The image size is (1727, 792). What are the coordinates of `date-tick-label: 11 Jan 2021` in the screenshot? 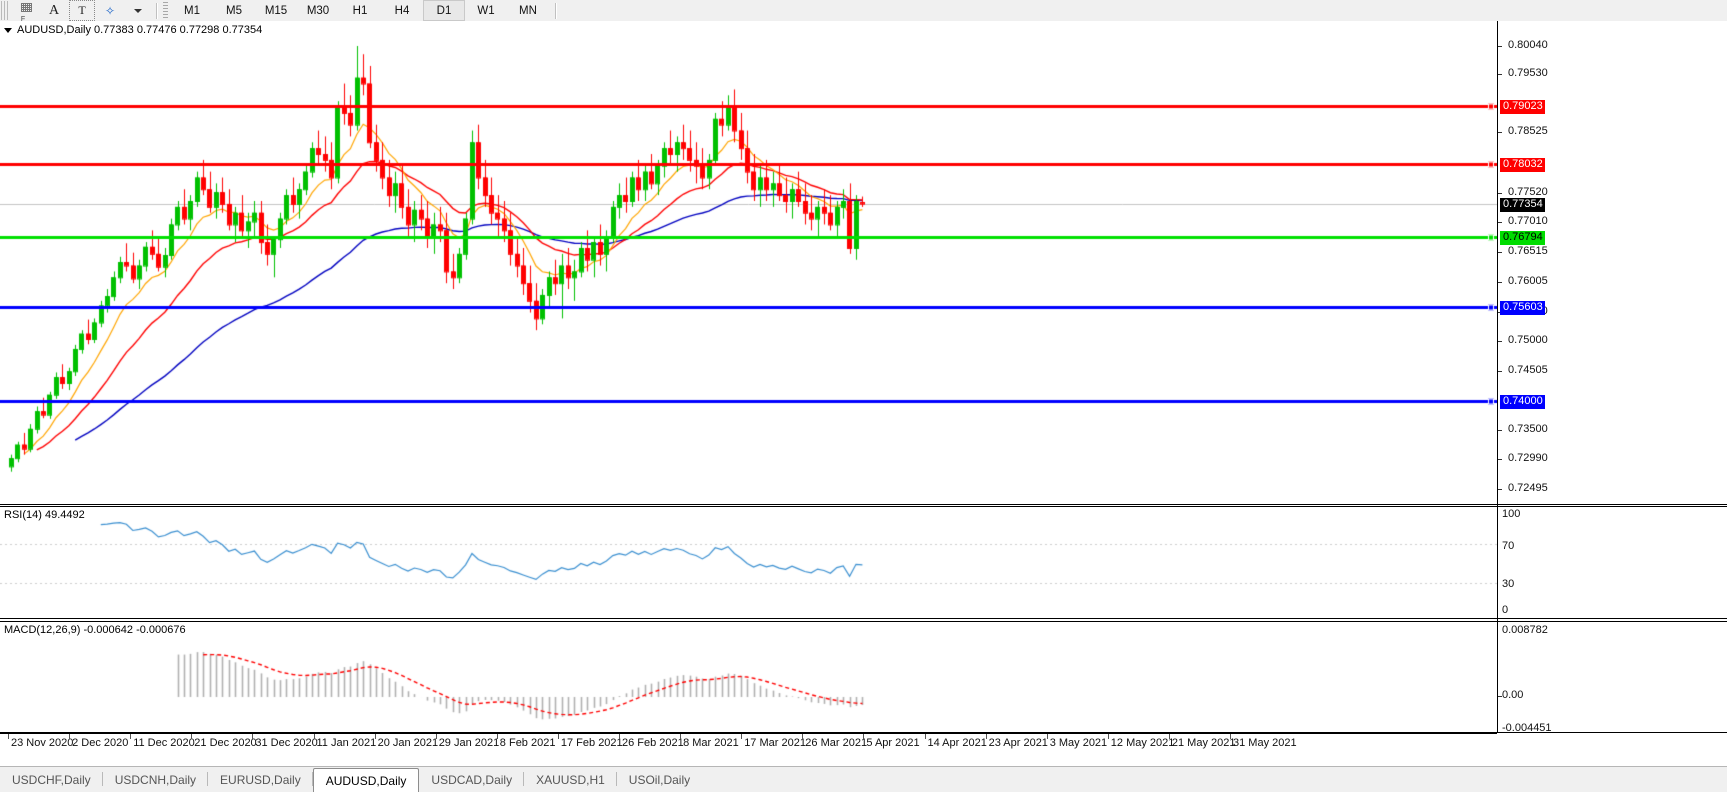 It's located at (346, 743).